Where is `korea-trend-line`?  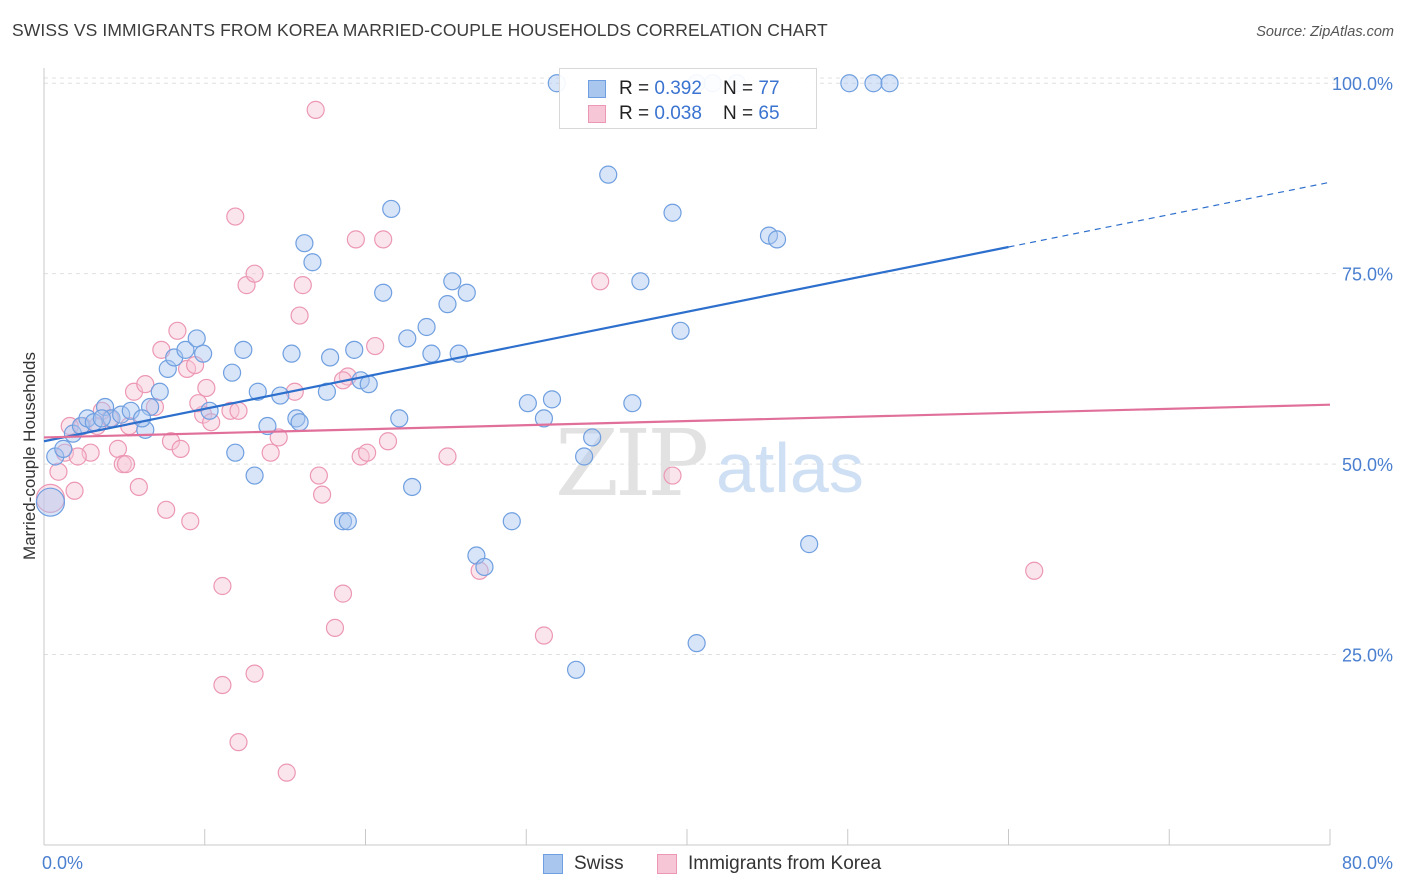
korea-trend-line is located at coordinates (687, 421).